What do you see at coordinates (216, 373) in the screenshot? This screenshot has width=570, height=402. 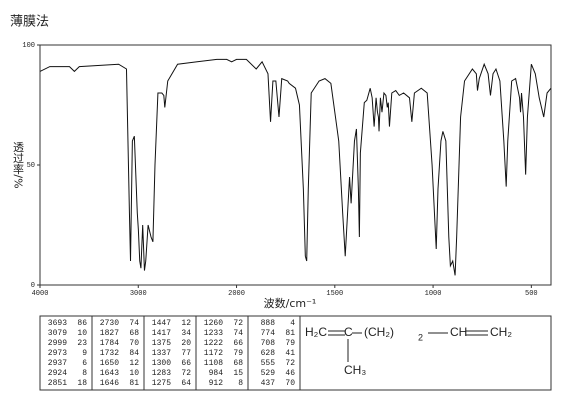 I see `peak-wavenumber: 984` at bounding box center [216, 373].